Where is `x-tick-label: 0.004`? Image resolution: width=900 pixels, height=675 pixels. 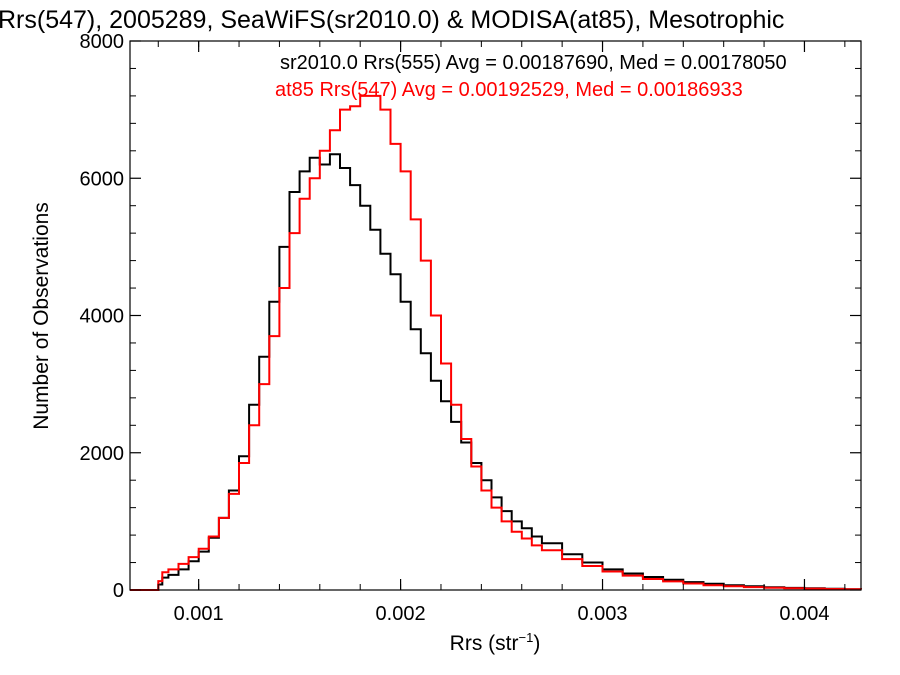
x-tick-label: 0.004 is located at coordinates (804, 614).